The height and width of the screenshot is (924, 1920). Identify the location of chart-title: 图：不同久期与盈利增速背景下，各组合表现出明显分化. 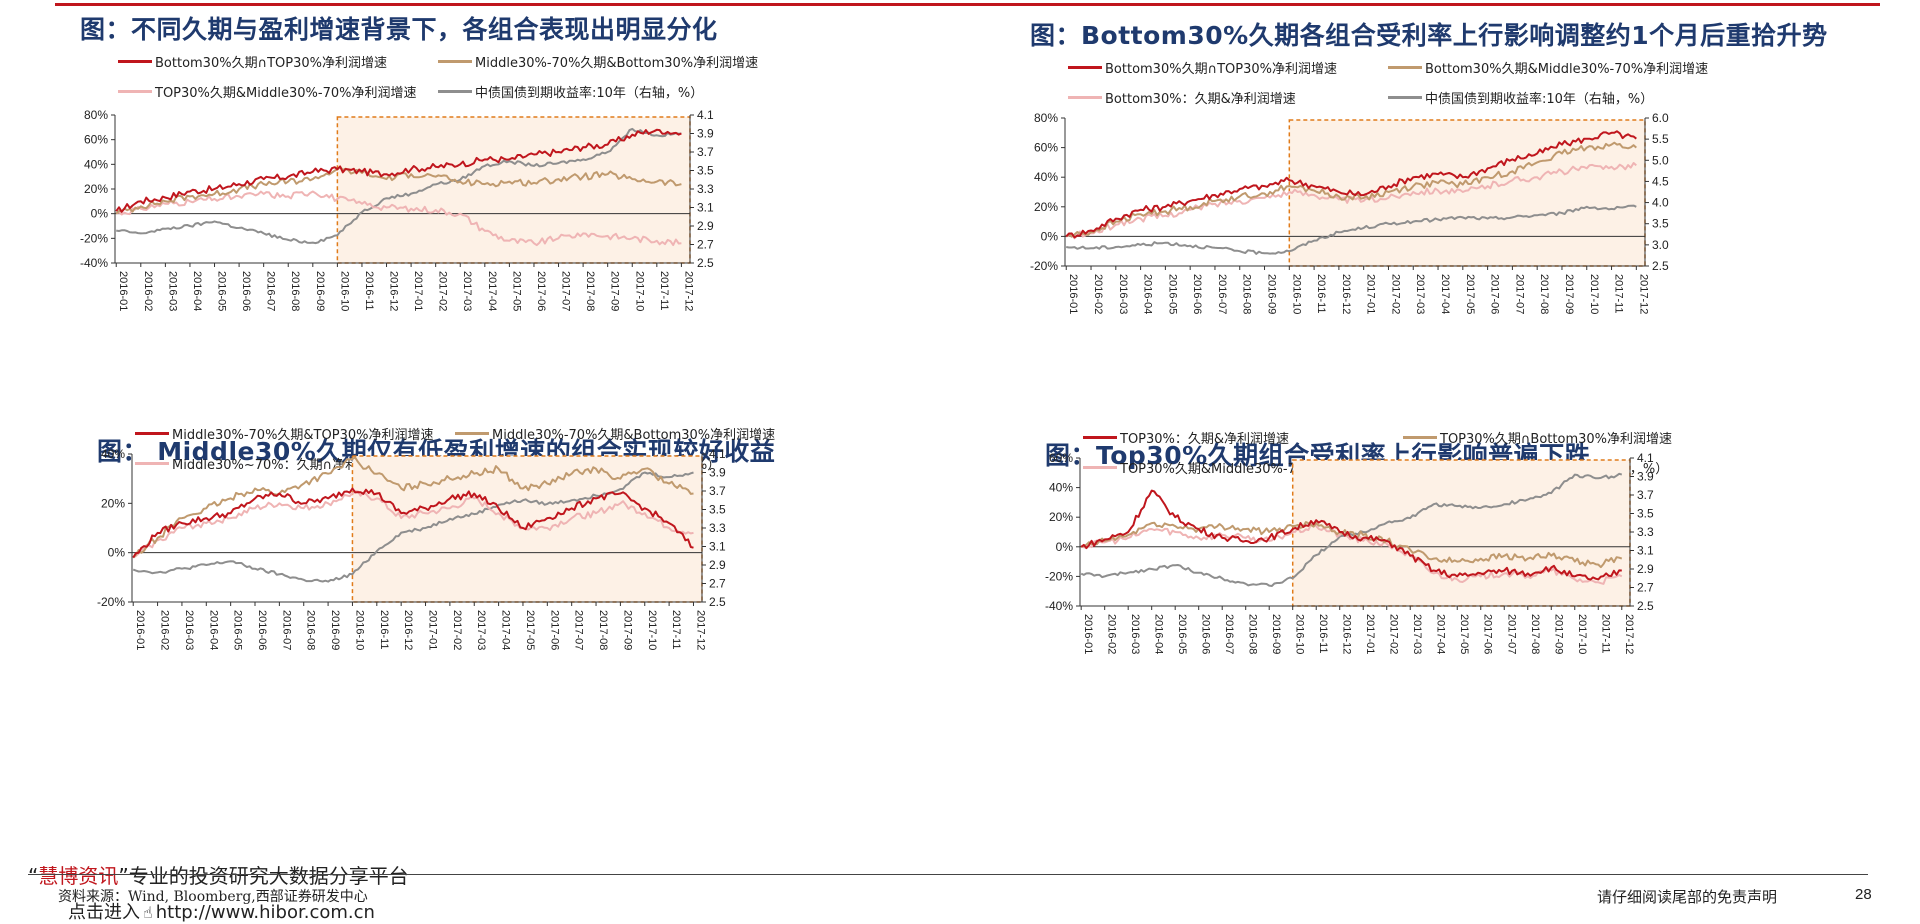
(399, 29).